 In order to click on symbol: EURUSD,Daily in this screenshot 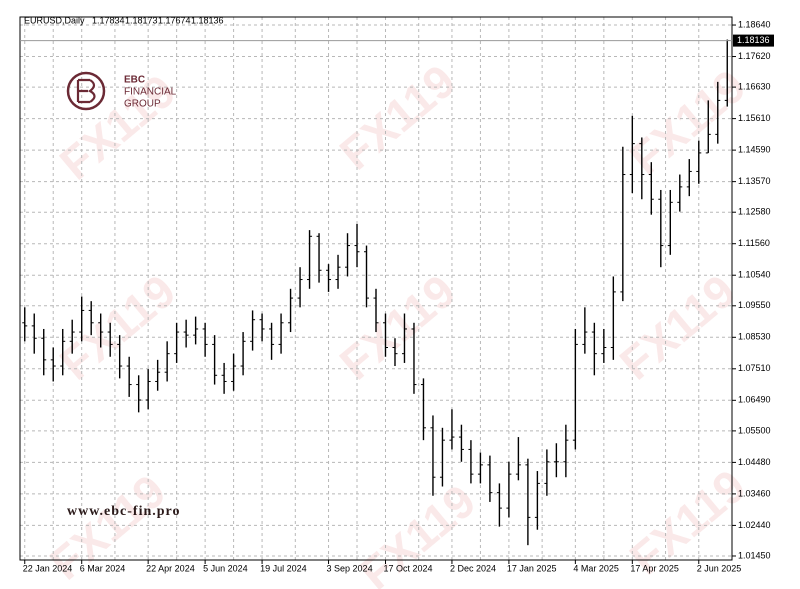, I will do `click(54, 20)`.